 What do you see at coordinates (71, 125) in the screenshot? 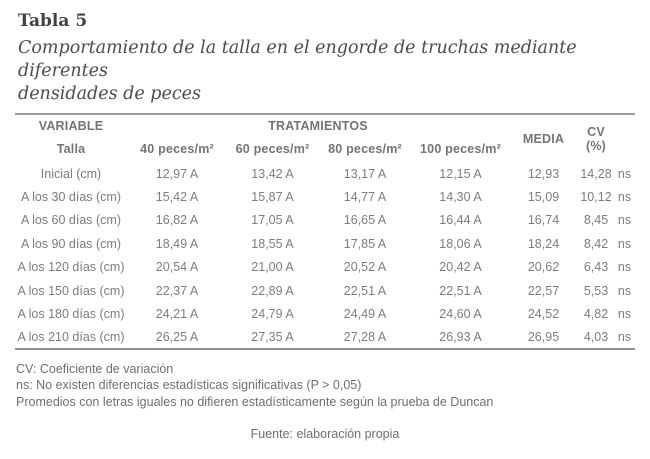
I see `header-variable: VARIABLE` at bounding box center [71, 125].